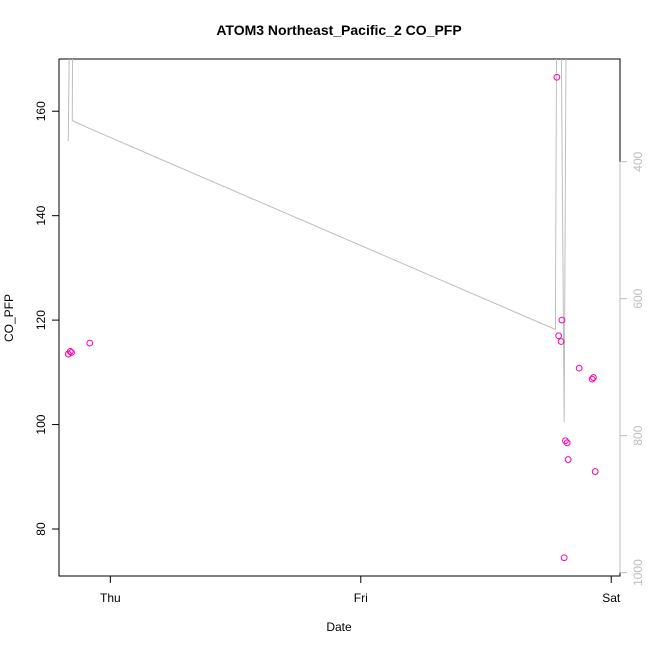 The width and height of the screenshot is (650, 650). Describe the element at coordinates (41, 529) in the screenshot. I see `y-tick-label: 80` at that location.